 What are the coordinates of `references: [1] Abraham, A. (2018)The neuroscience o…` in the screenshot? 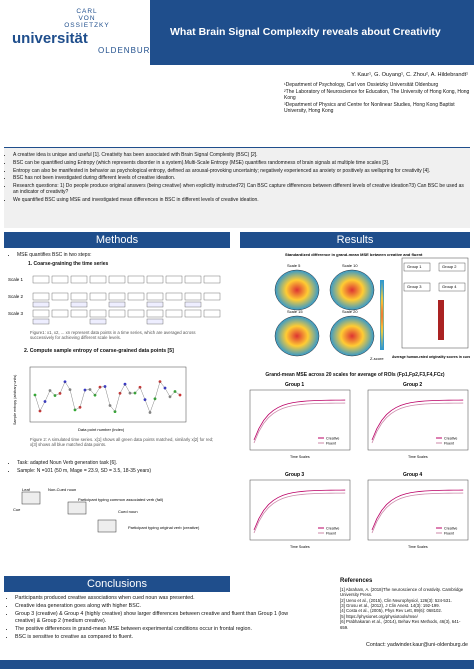 It's located at (404, 608).